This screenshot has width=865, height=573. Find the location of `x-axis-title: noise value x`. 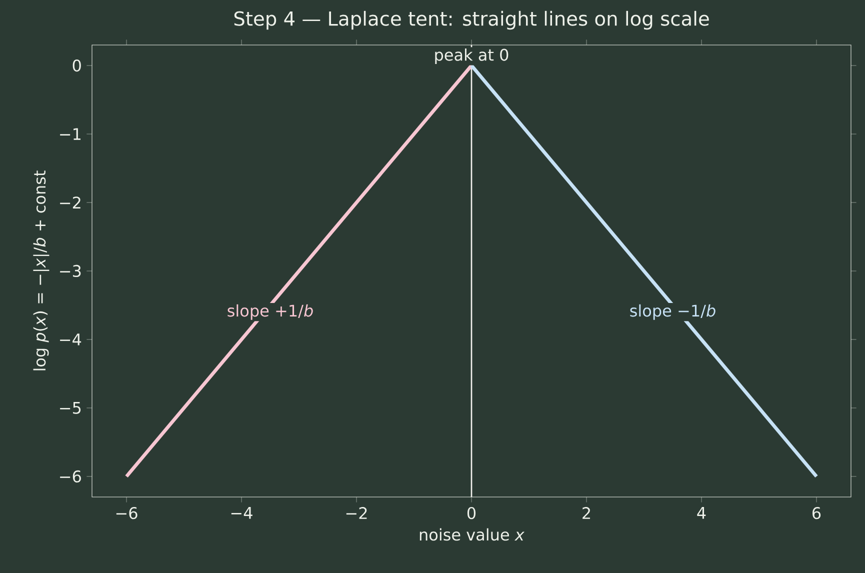

x-axis-title: noise value x is located at coordinates (472, 534).